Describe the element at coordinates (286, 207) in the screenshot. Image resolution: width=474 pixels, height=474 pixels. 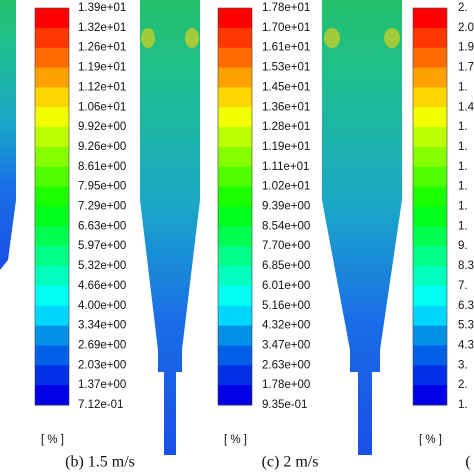
I see `colorbar-label: 9.39e+00` at that location.